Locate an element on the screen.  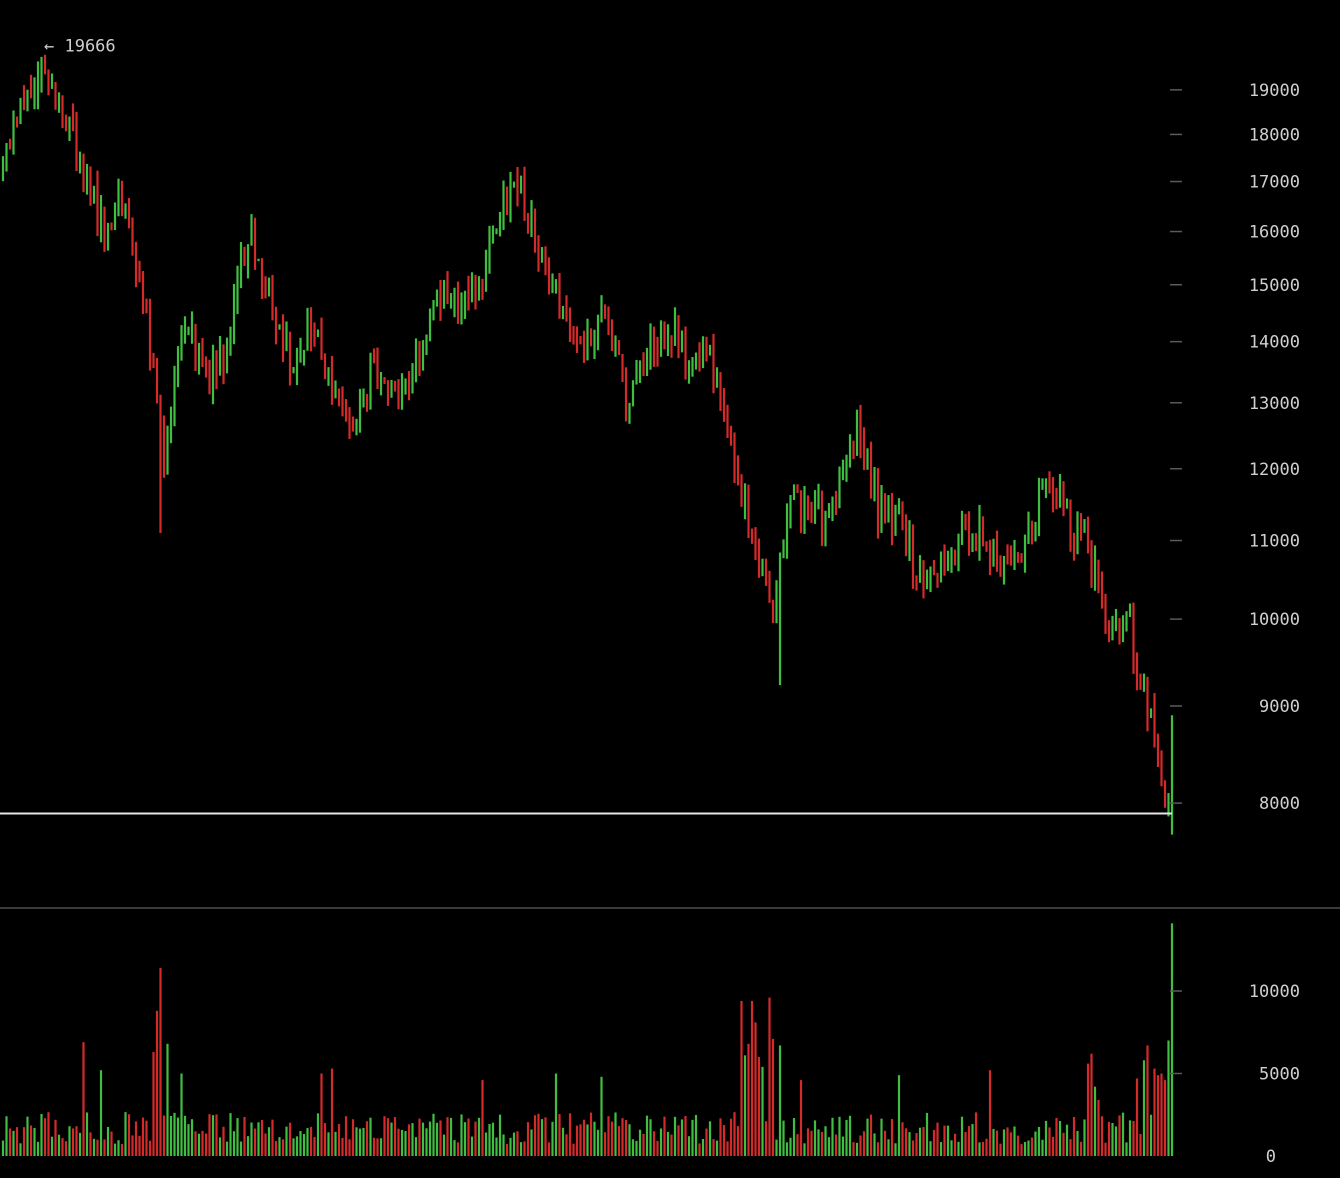
price-tick-label: 19000 is located at coordinates (1274, 91).